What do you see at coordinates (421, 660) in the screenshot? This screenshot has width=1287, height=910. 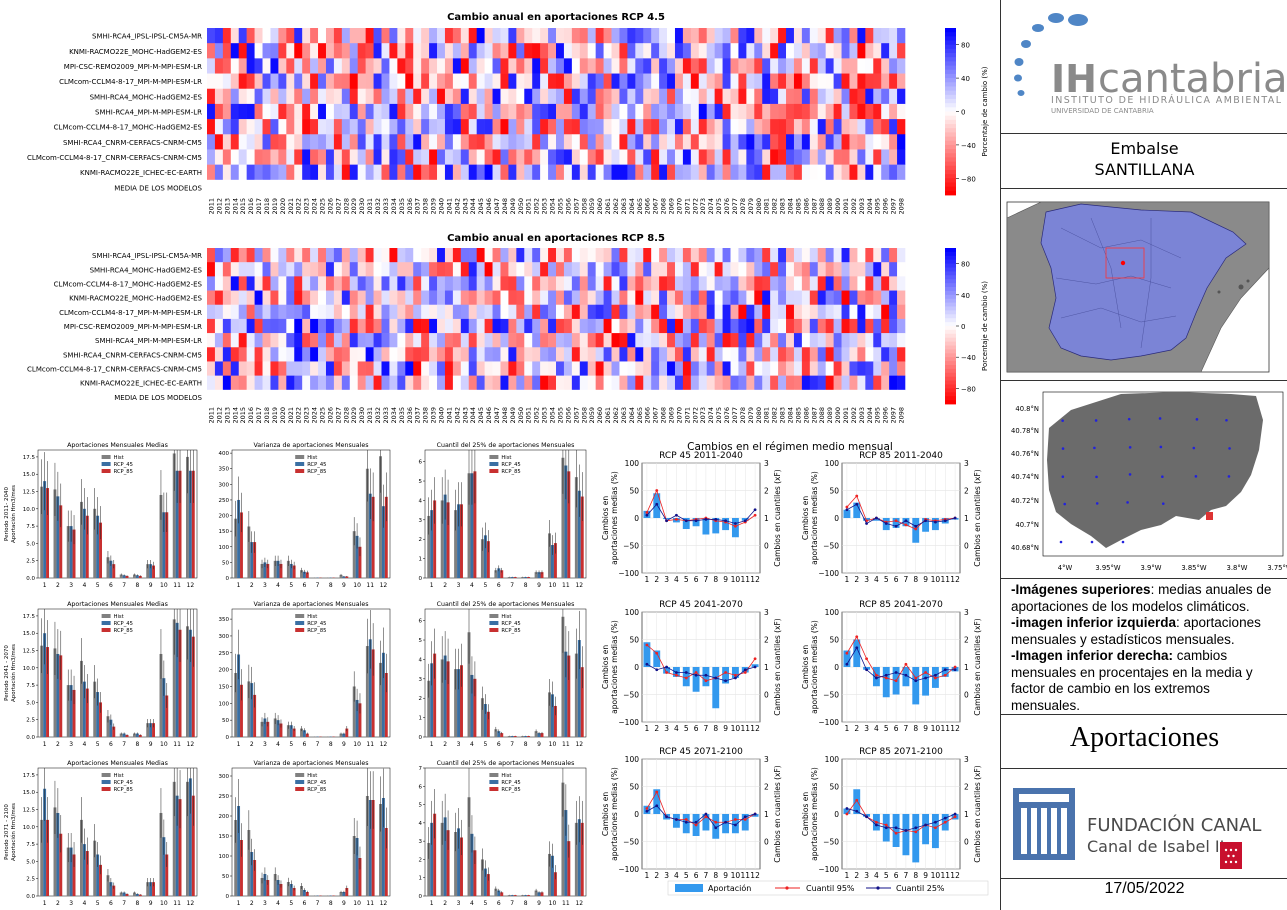 I see `bar-y-tick-label: 4` at bounding box center [421, 660].